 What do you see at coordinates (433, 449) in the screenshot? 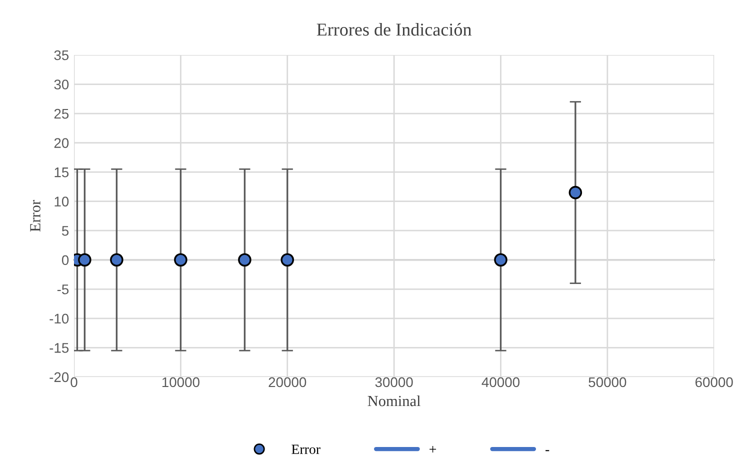
I see `legend-label: +` at bounding box center [433, 449].